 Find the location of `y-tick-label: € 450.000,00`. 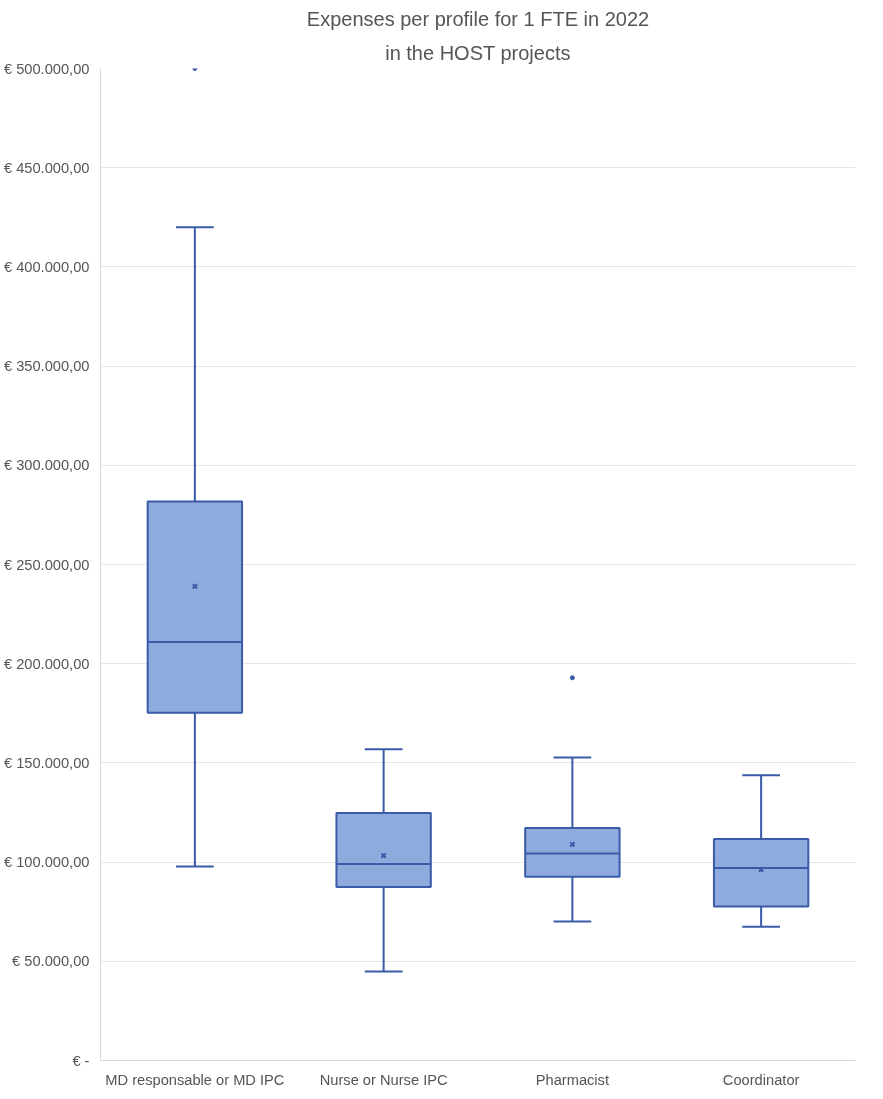

y-tick-label: € 450.000,00 is located at coordinates (46, 167).